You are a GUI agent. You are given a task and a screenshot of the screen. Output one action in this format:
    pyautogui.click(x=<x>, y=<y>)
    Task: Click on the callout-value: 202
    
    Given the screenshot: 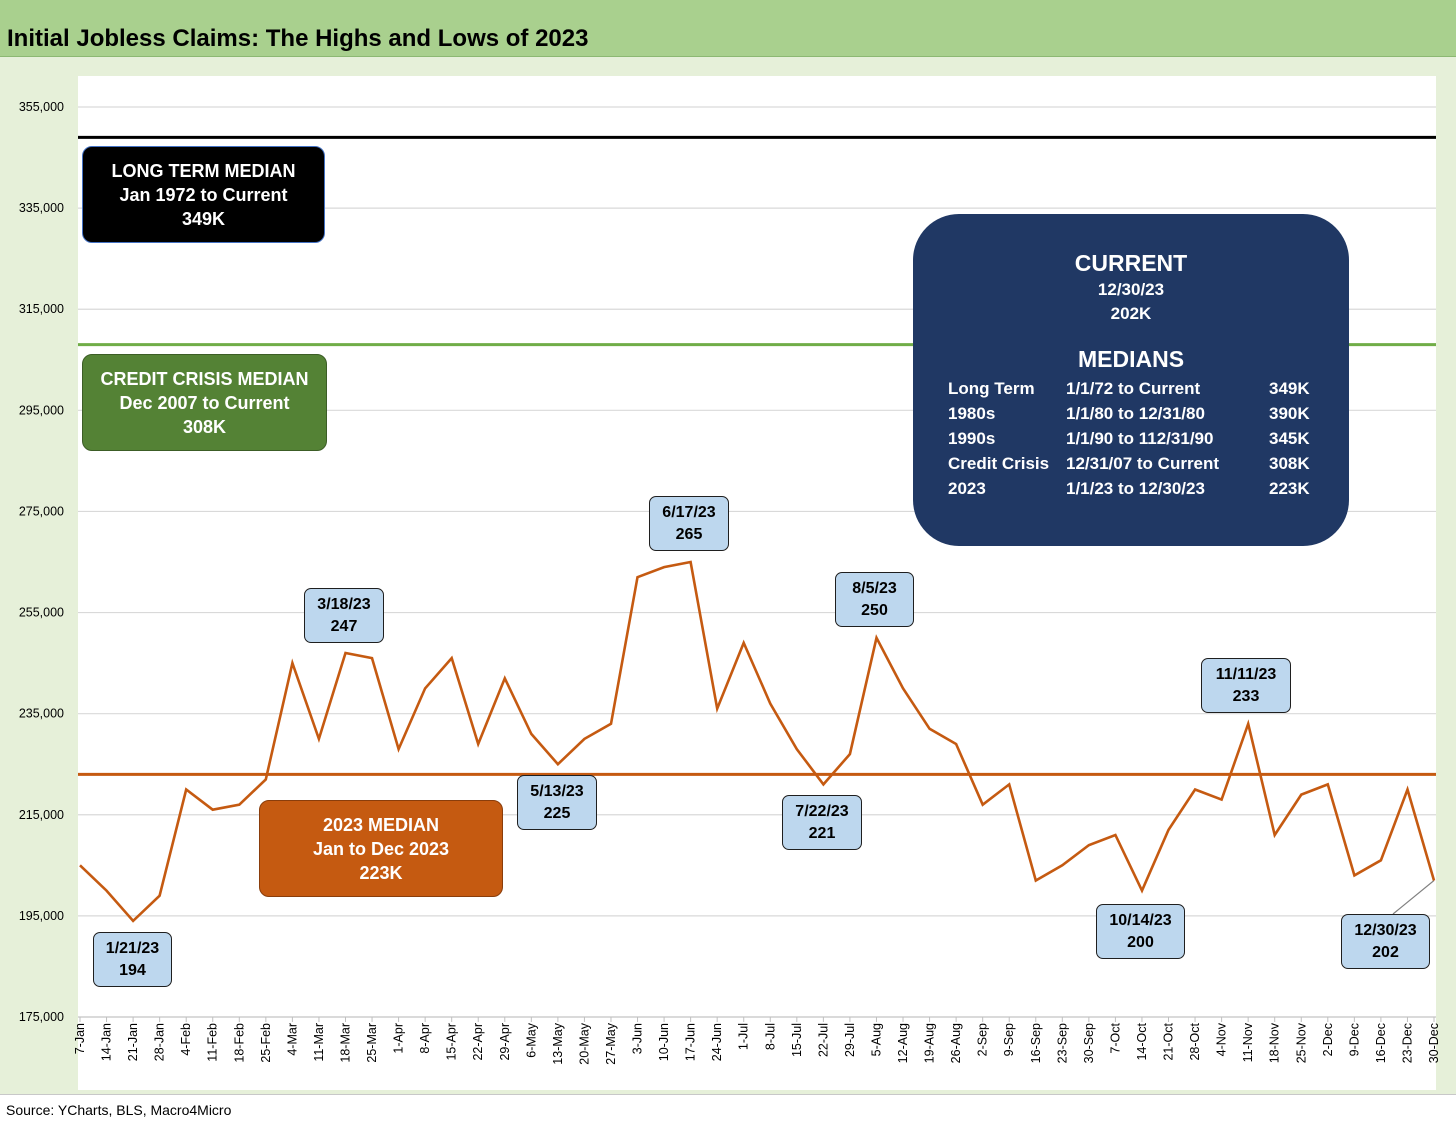 What is the action you would take?
    pyautogui.click(x=1385, y=952)
    